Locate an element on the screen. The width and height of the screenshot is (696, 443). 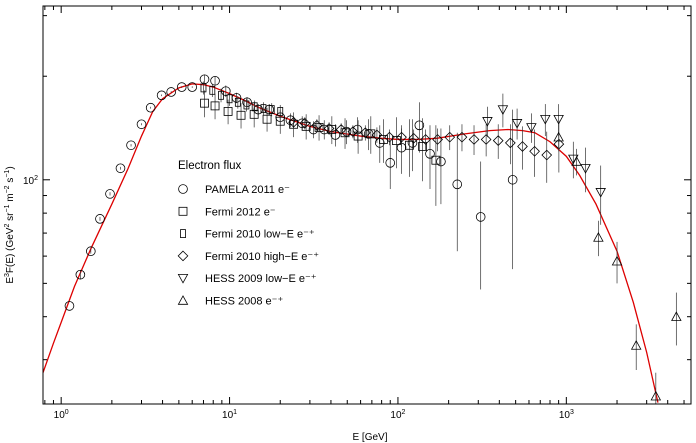
legend-label: Fermi 2012 e⁻ is located at coordinates (240, 212).